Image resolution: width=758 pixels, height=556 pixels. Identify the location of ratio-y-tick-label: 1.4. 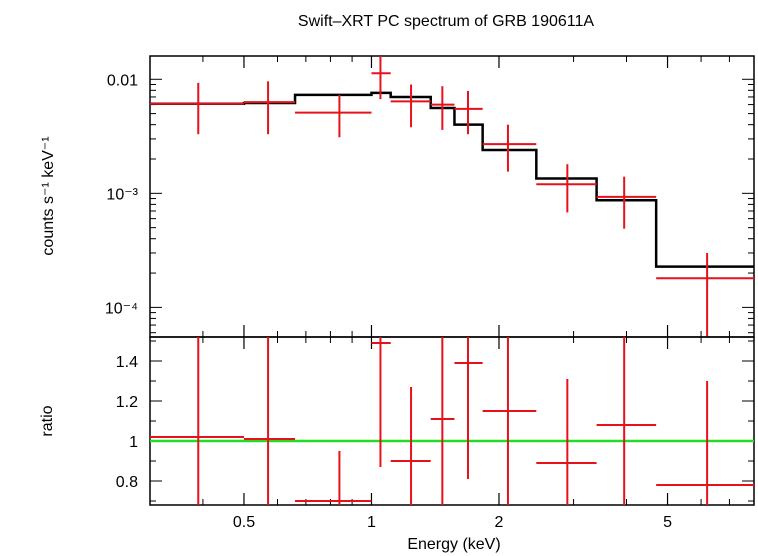
(127, 362).